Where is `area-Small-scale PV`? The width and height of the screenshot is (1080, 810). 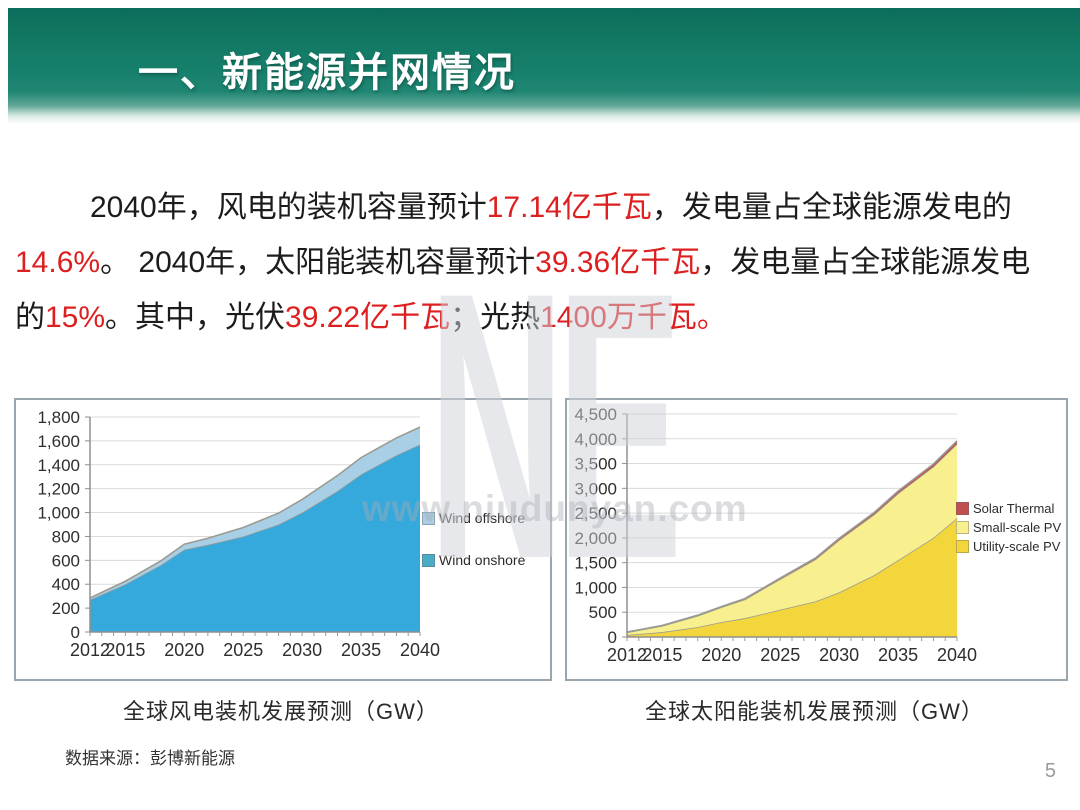 area-Small-scale PV is located at coordinates (792, 539).